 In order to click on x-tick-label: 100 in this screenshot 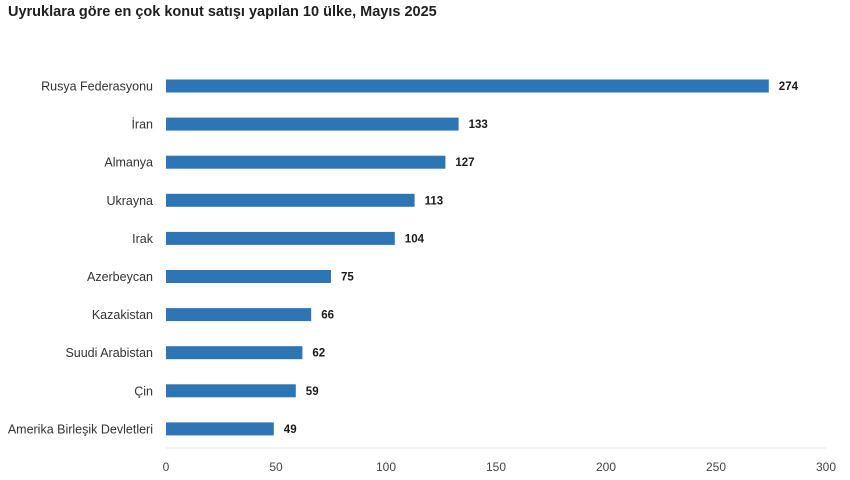, I will do `click(386, 467)`.